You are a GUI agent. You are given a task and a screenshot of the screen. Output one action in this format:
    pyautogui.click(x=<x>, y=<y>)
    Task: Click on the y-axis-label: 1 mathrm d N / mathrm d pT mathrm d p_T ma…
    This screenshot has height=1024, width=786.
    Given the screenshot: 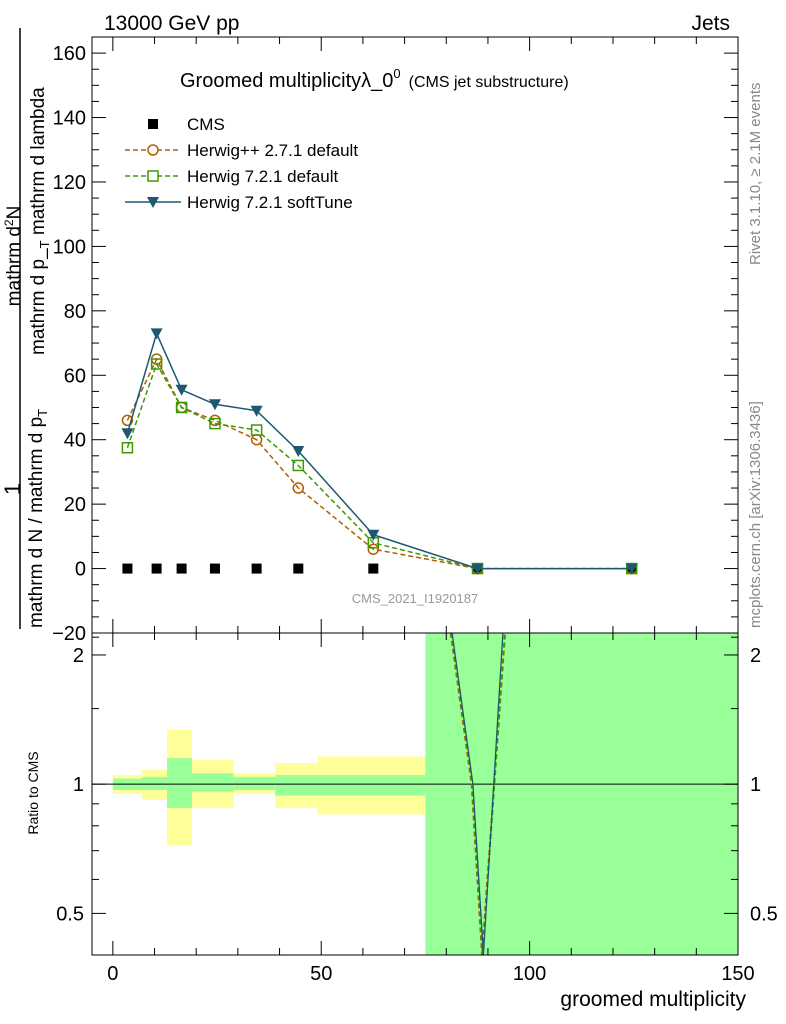 What is the action you would take?
    pyautogui.click(x=26, y=328)
    